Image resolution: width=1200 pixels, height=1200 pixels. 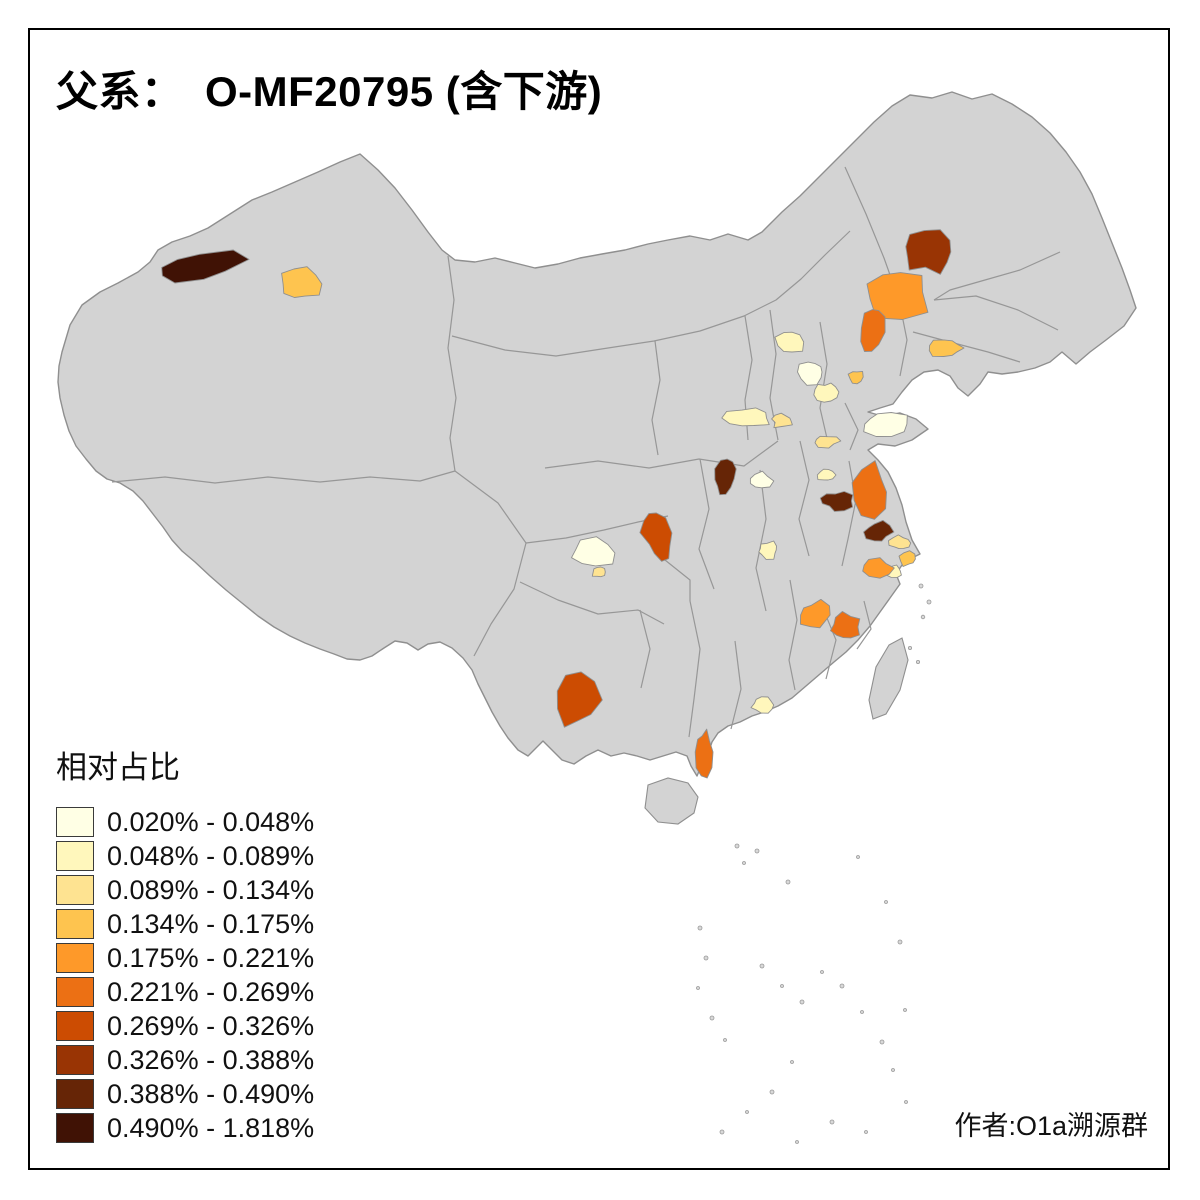 I want to click on legend-label: 0.020% - 0.048%, so click(x=211, y=821).